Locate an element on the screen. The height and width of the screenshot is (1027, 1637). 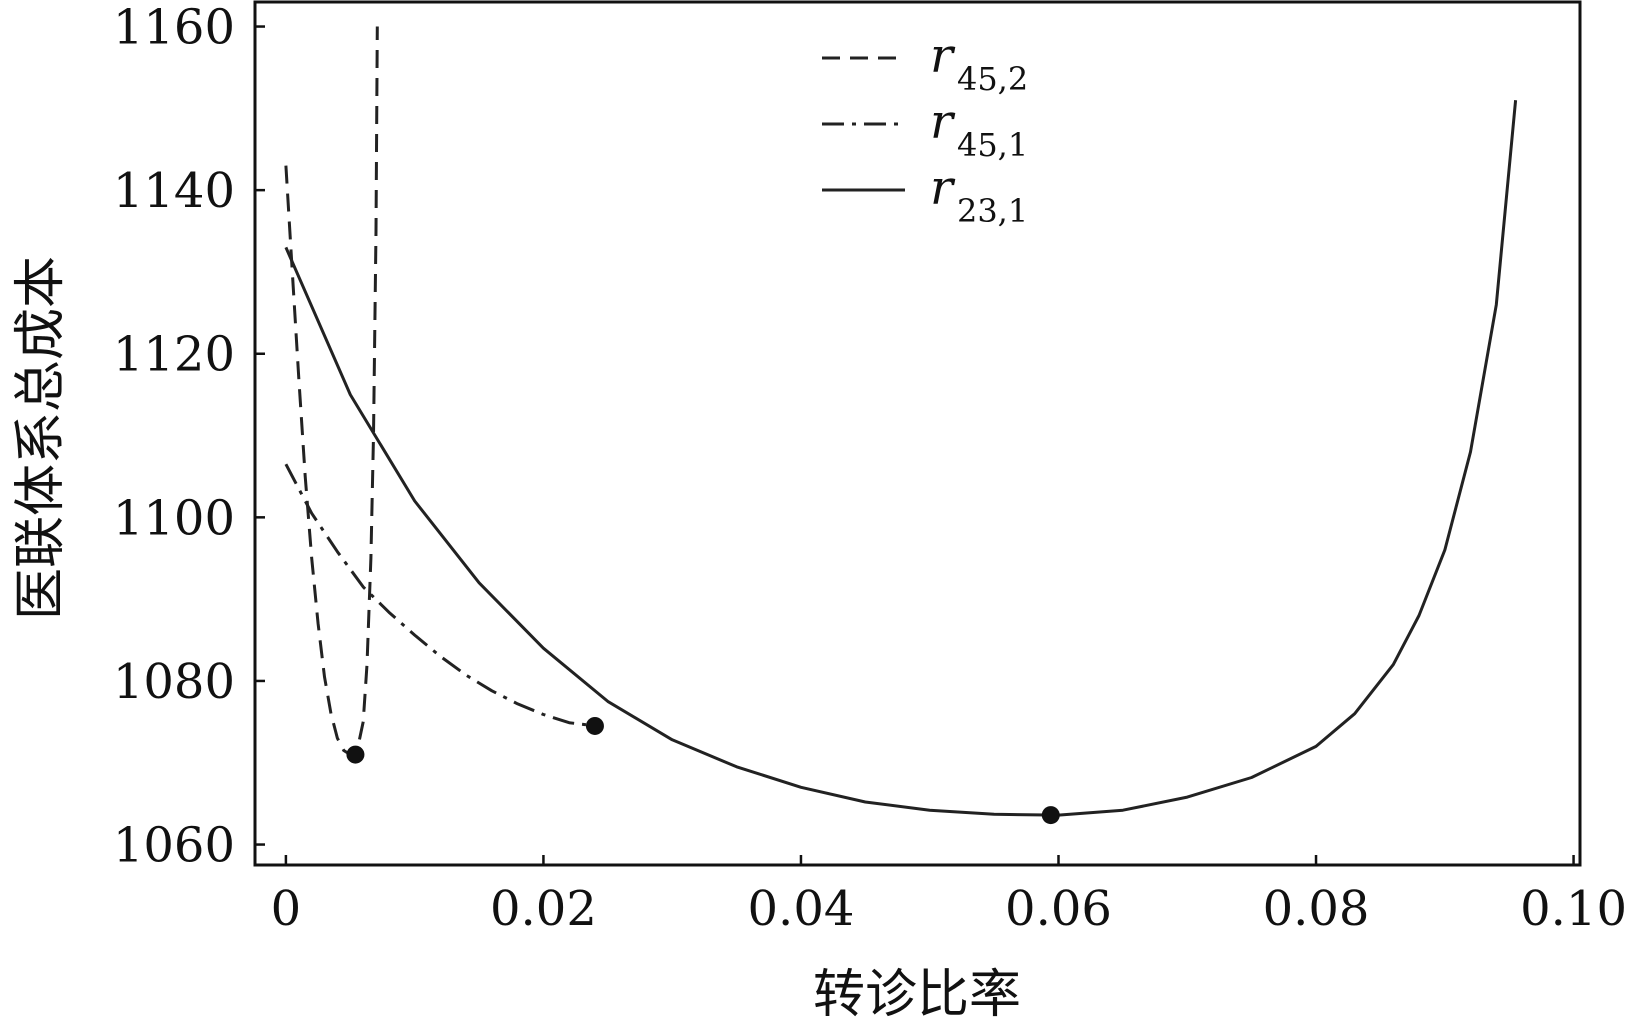
y-tick-label: 1120 is located at coordinates (174, 355).